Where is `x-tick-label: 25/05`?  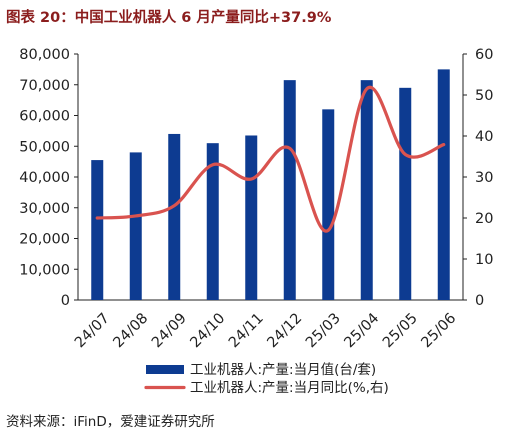
x-tick-label: 25/05 is located at coordinates (400, 330).